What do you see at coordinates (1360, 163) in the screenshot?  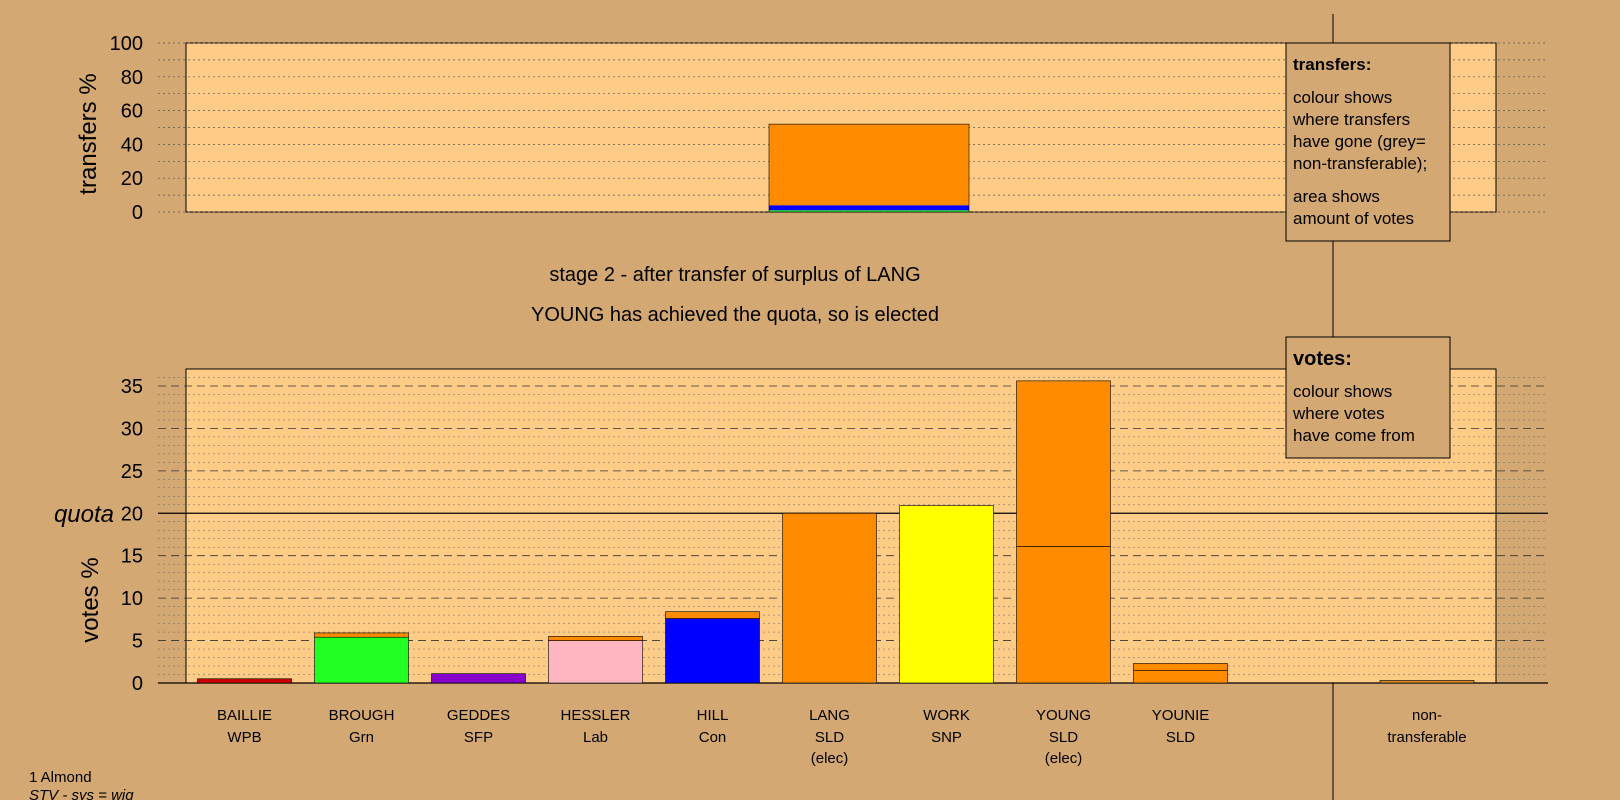 I see `transfers-legend-line: non-transferable);` at bounding box center [1360, 163].